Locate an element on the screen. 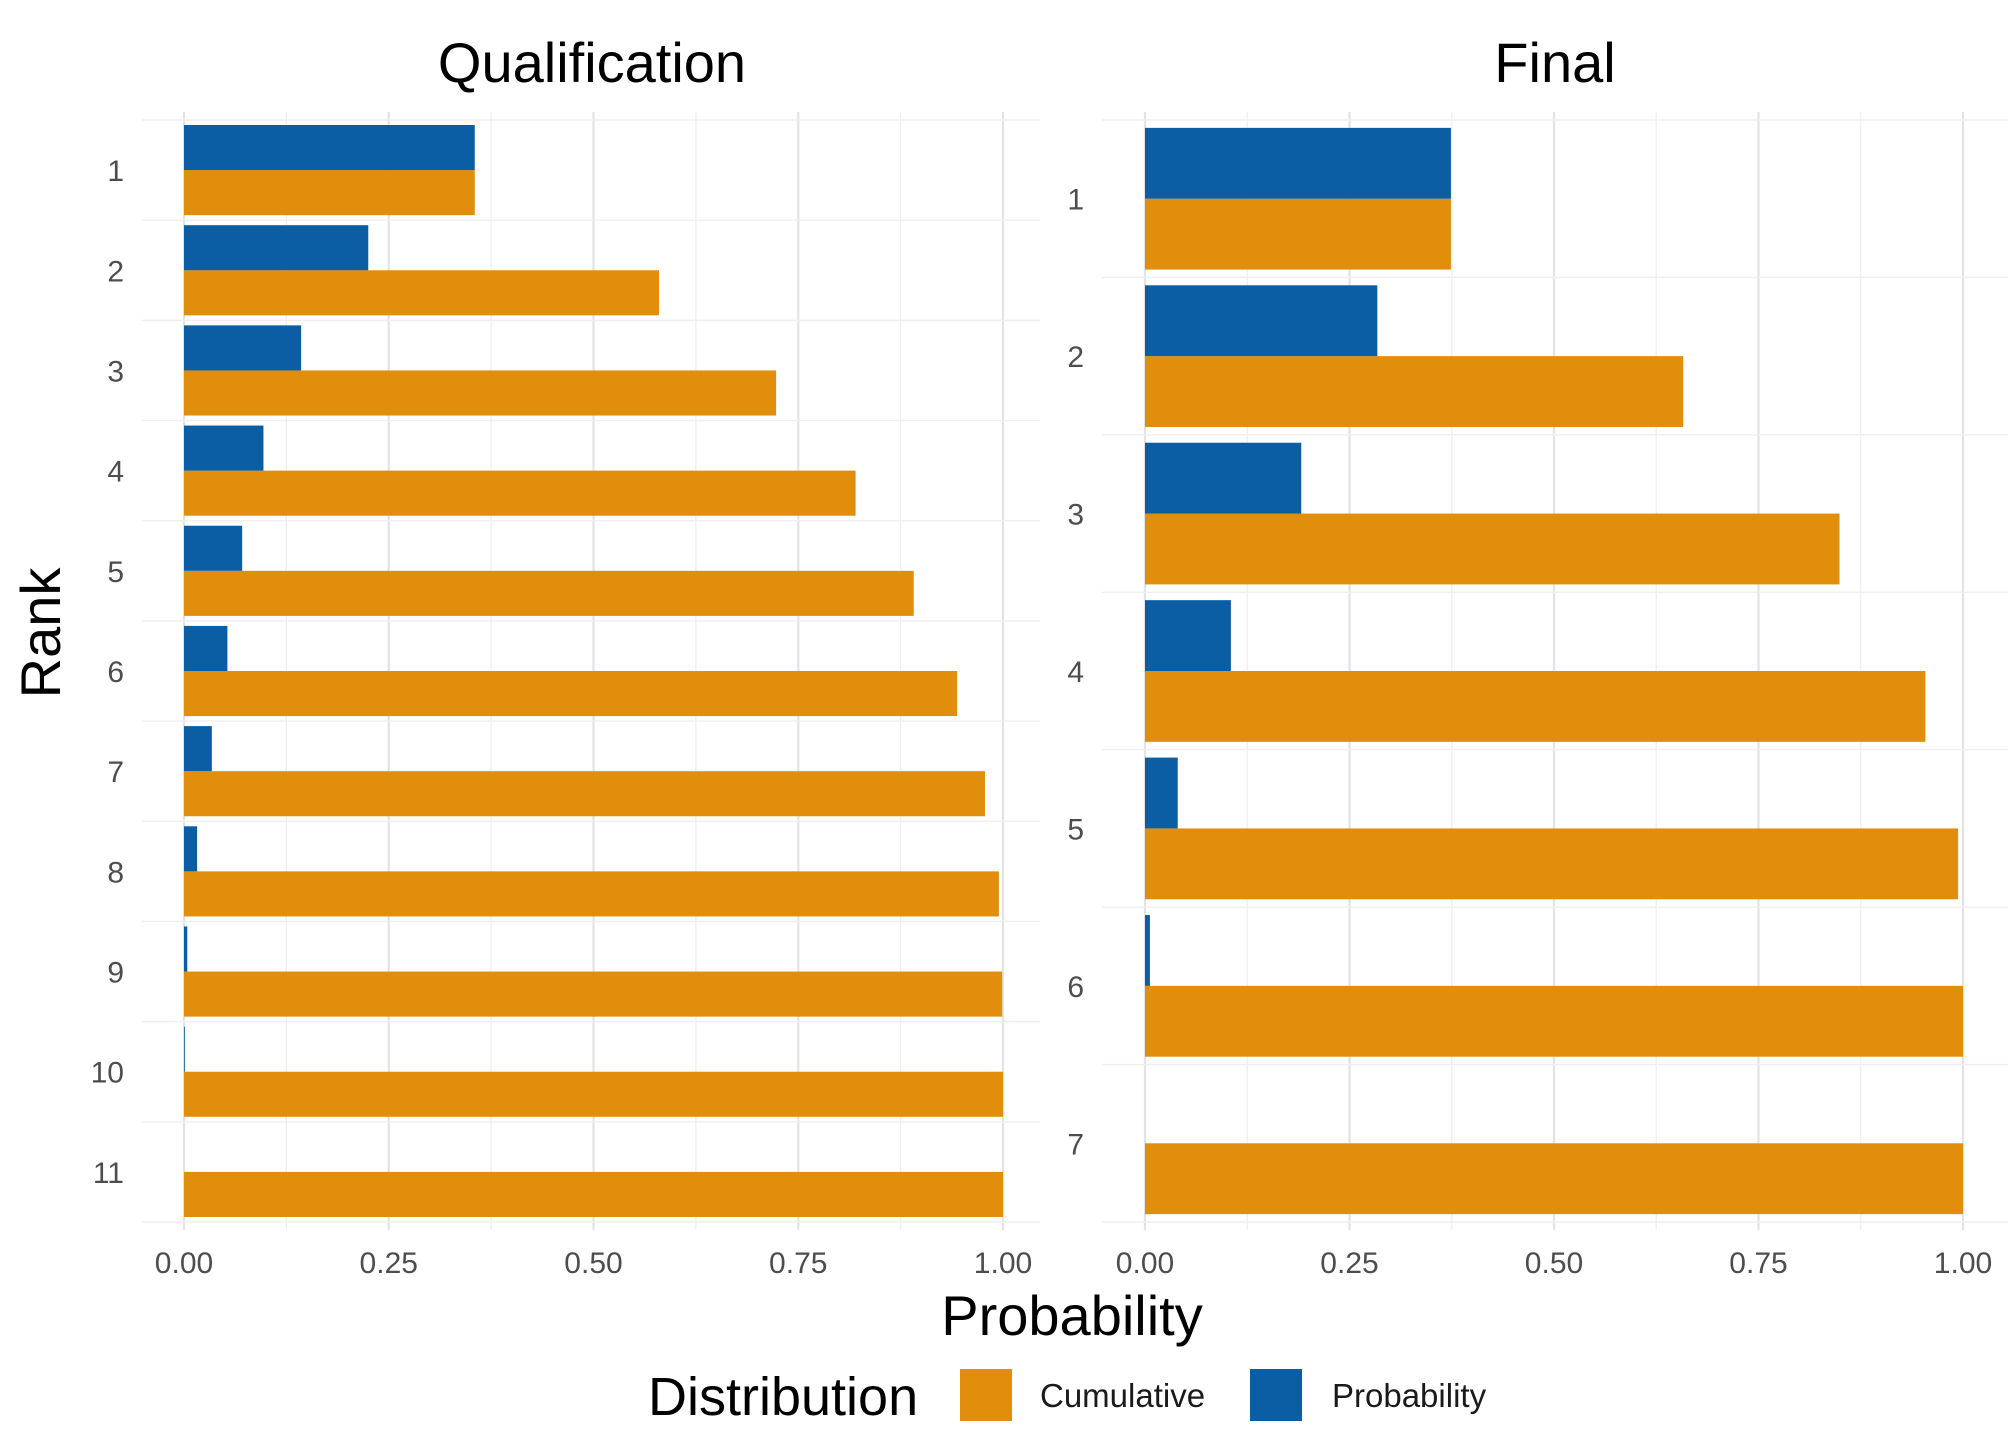  panel-title: Qualification is located at coordinates (592, 62).